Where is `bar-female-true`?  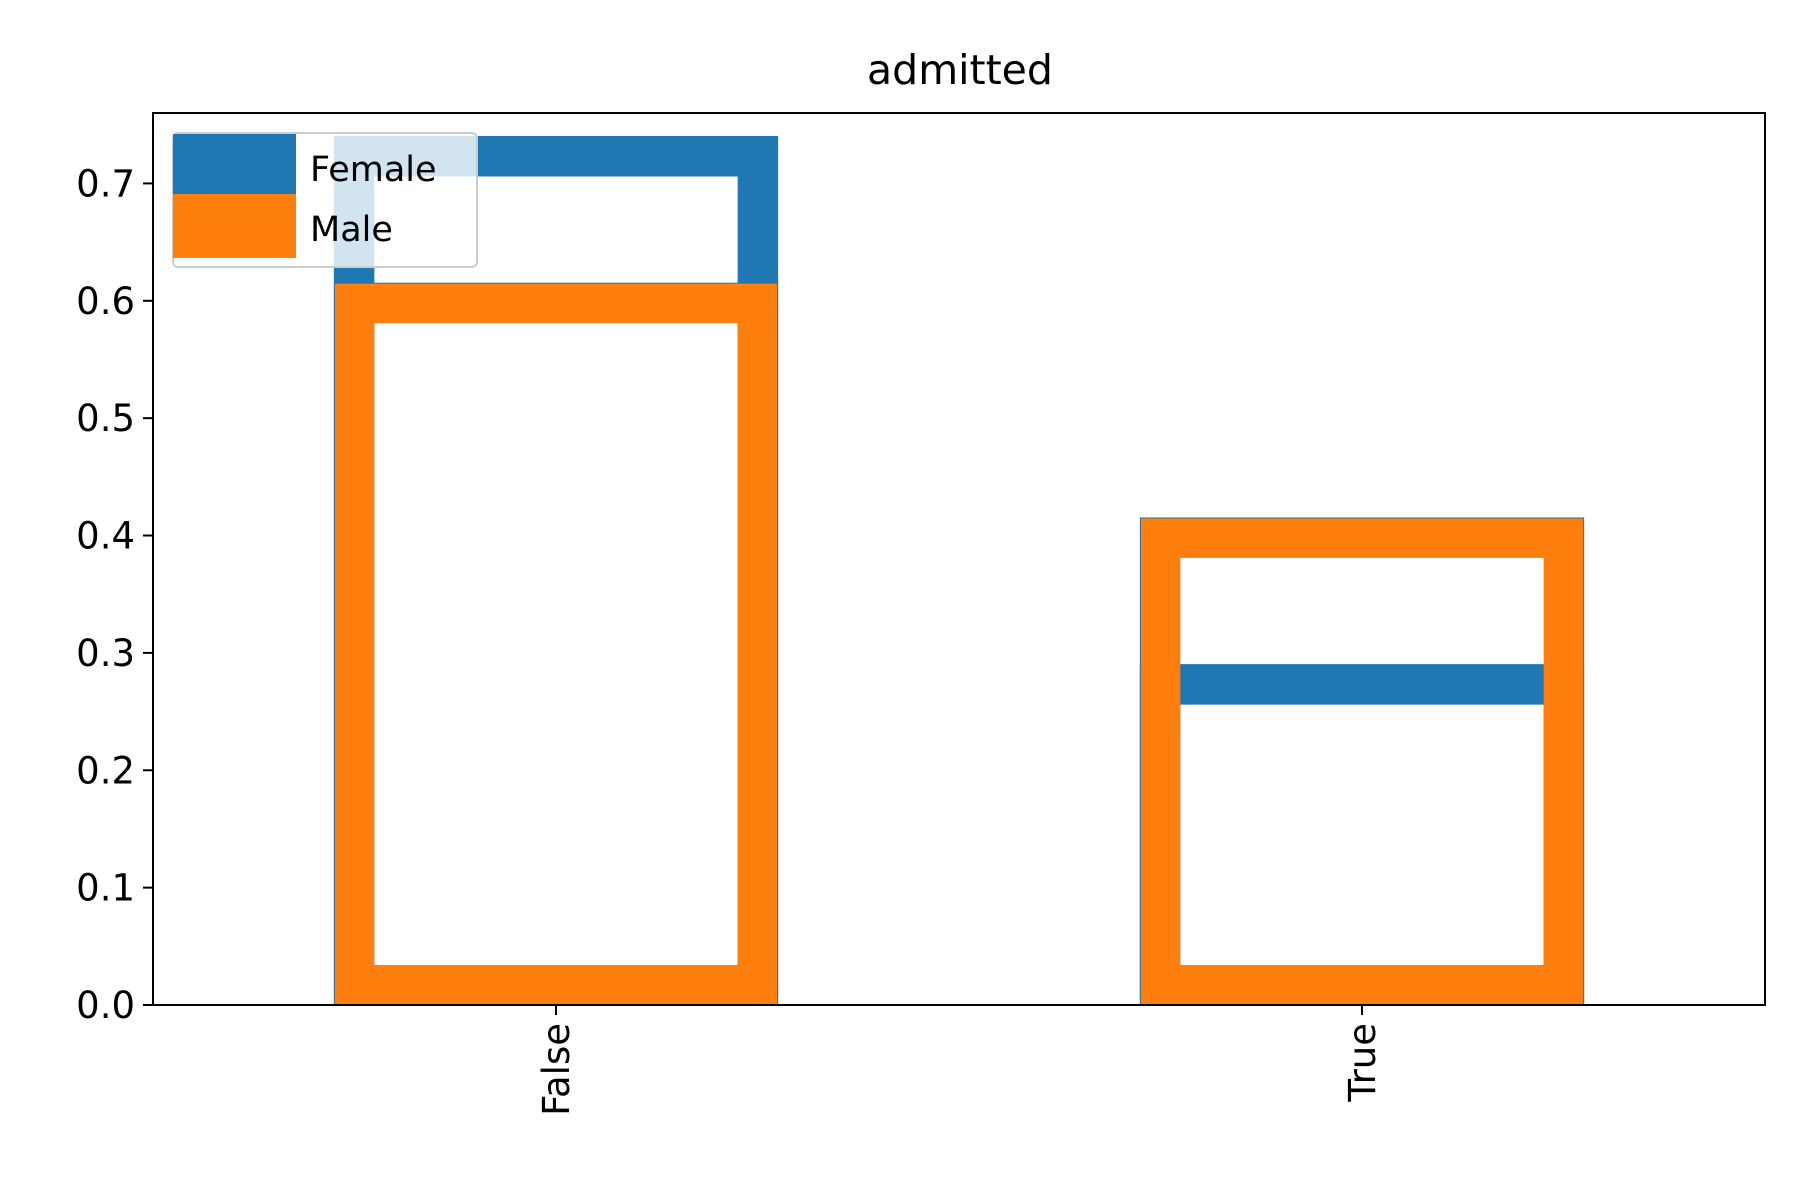
bar-female-true is located at coordinates (1362, 835).